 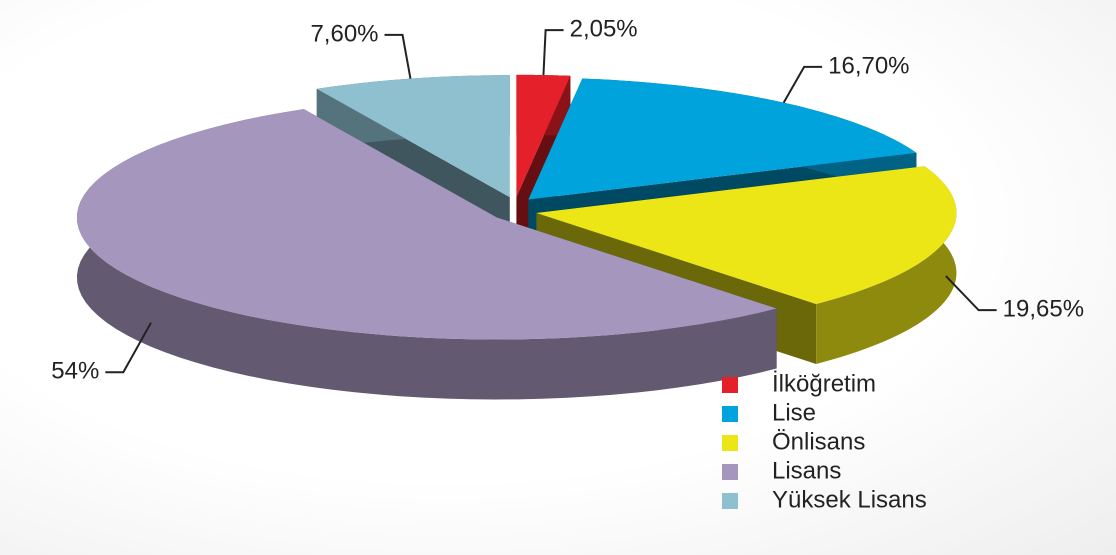 I want to click on legend-label: İlköğretim, so click(x=824, y=383).